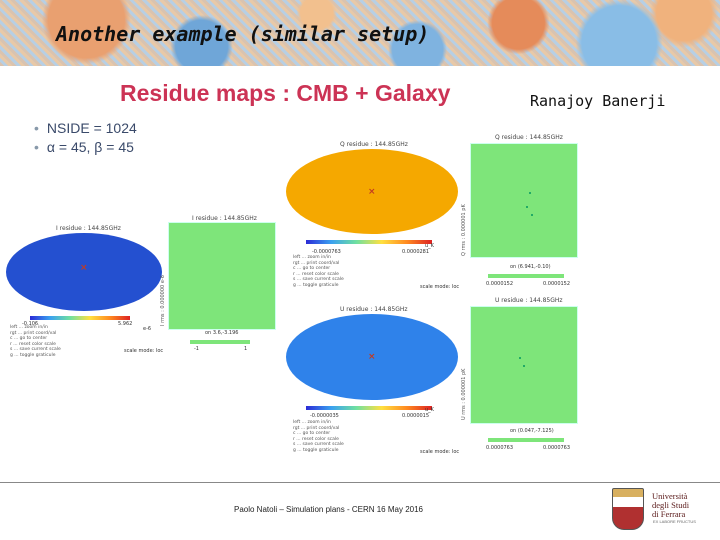  I want to click on q-zoom-view, so click(524, 200).